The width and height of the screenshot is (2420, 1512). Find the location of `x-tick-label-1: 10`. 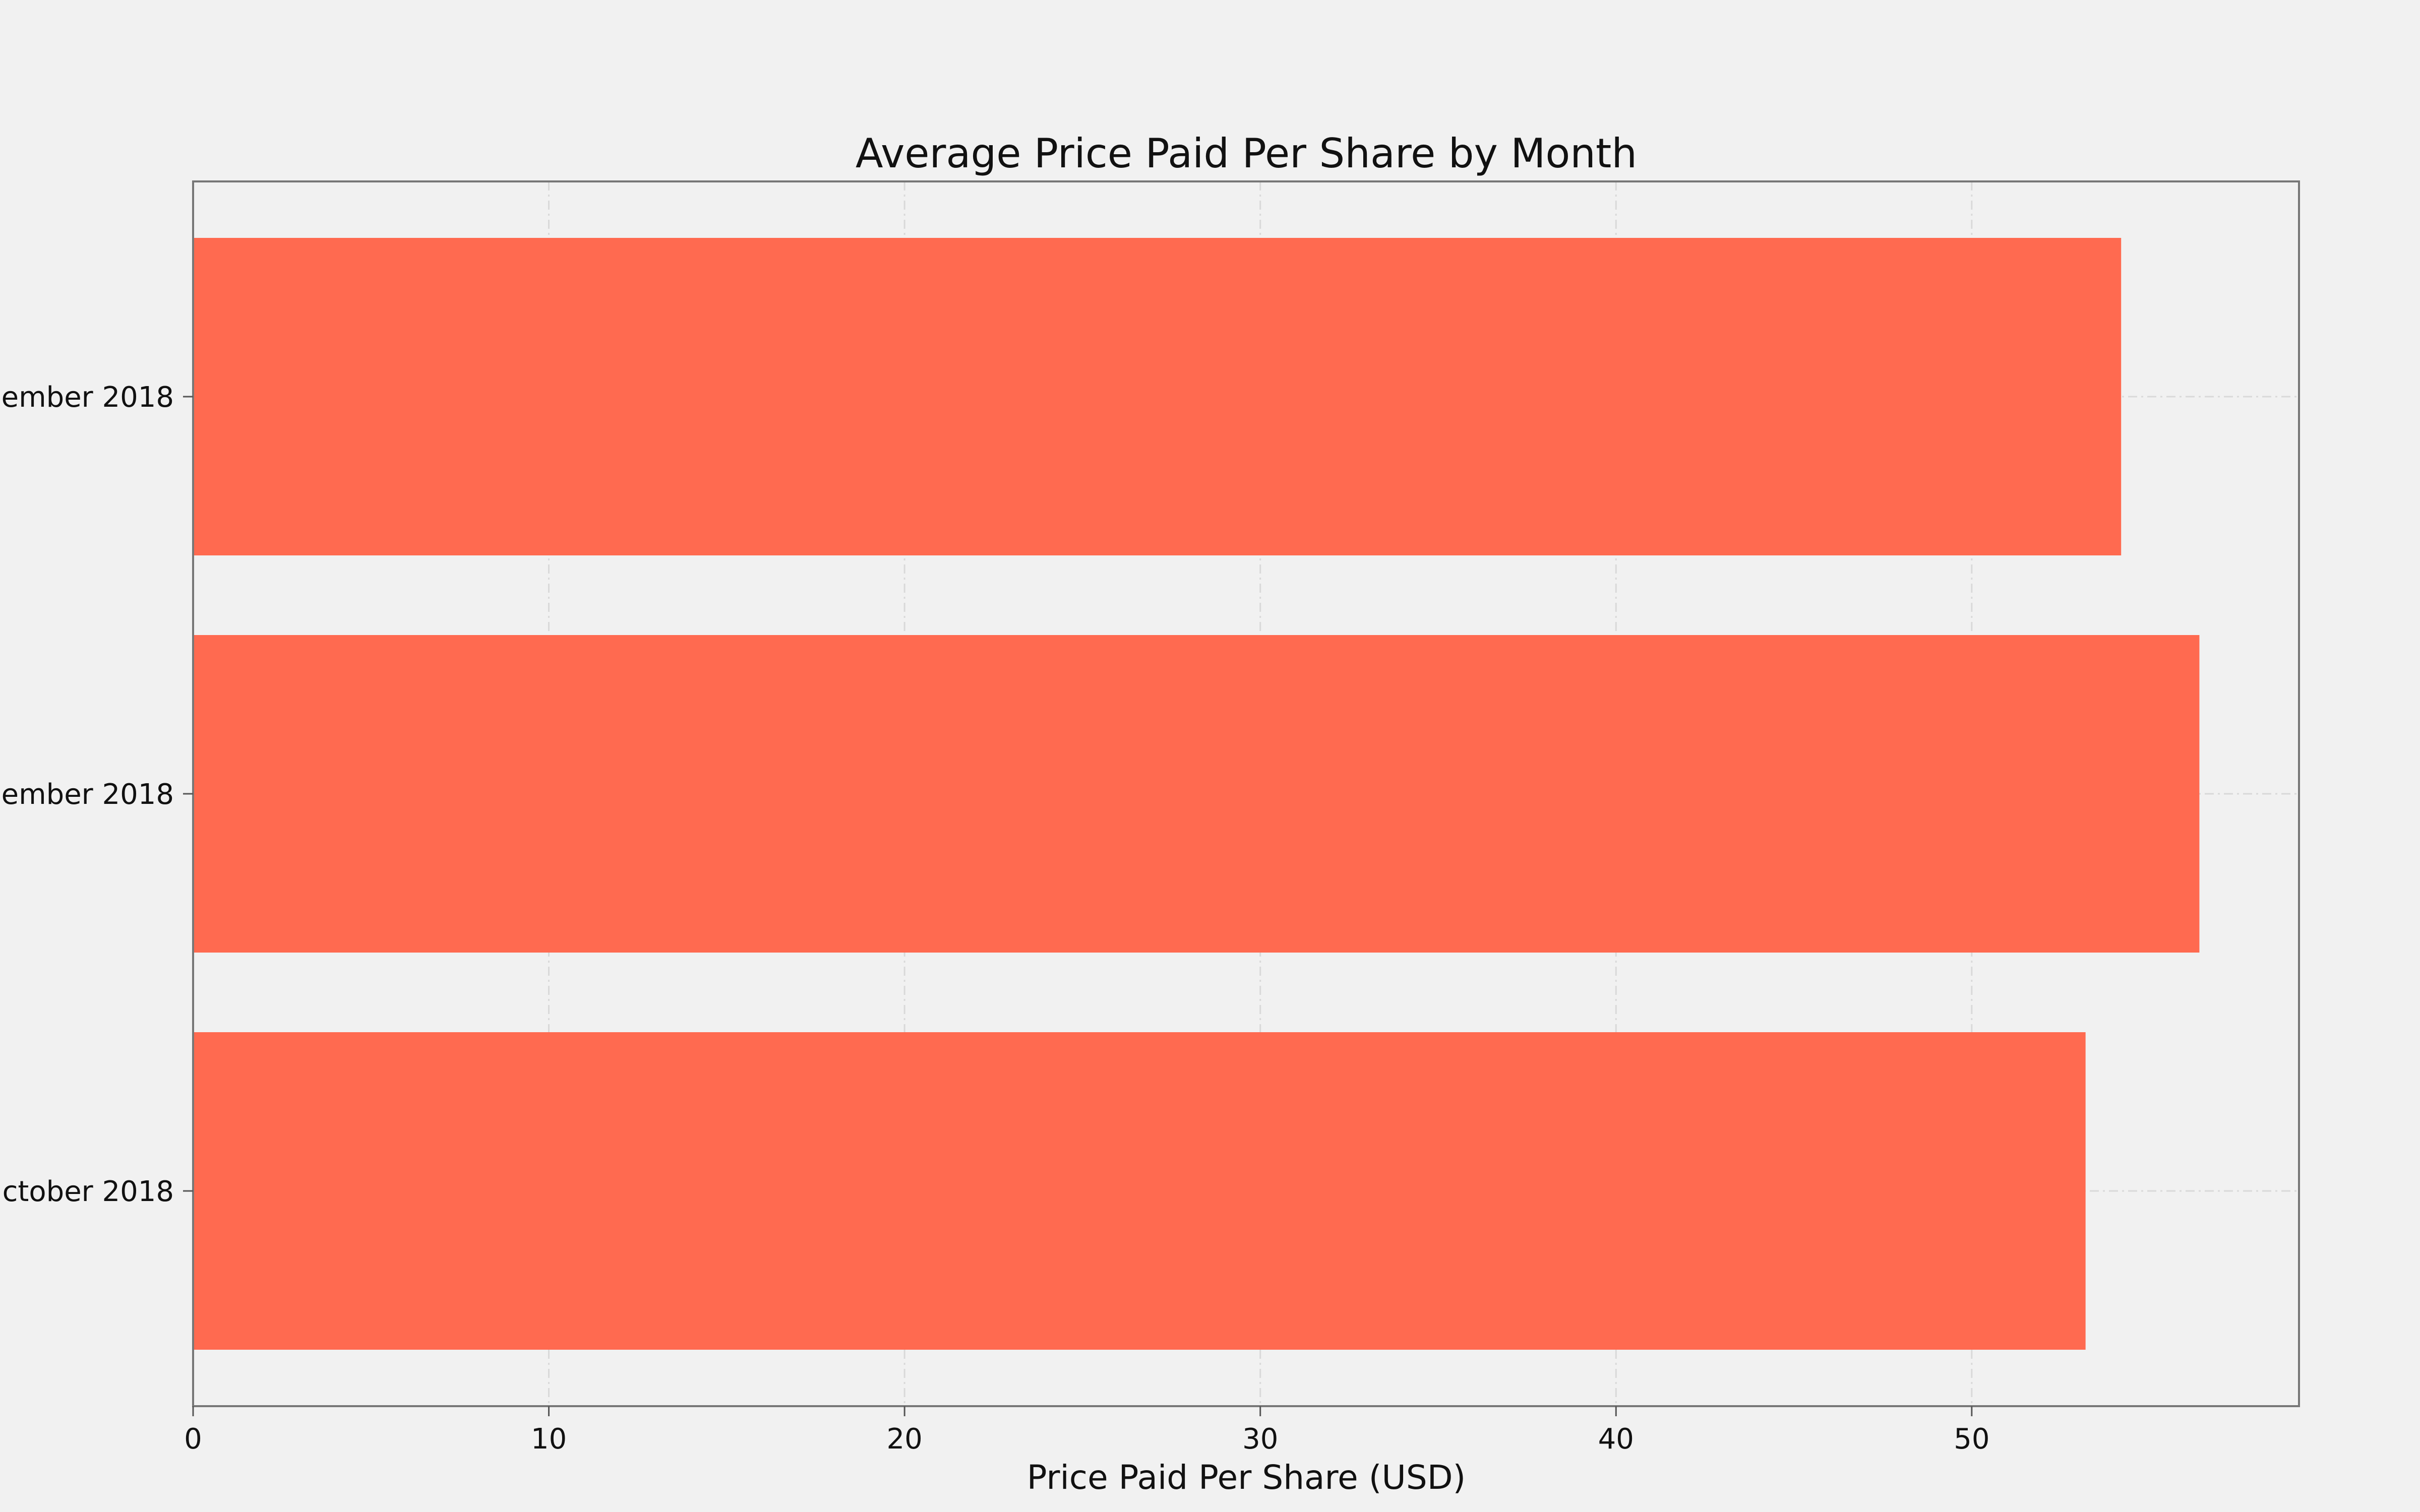

x-tick-label-1: 10 is located at coordinates (549, 1439).